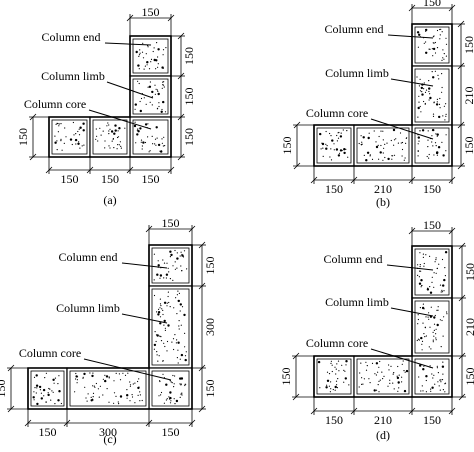 The width and height of the screenshot is (474, 452). I want to click on column-limb-label: Column limb, so click(73, 76).